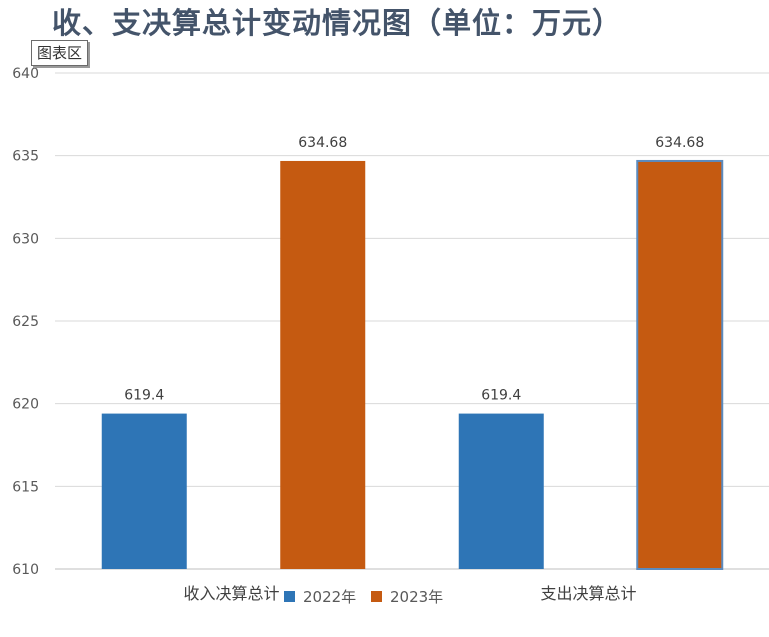 This screenshot has width=769, height=637. Describe the element at coordinates (588, 593) in the screenshot. I see `x-category-label: 支出决算总计` at that location.